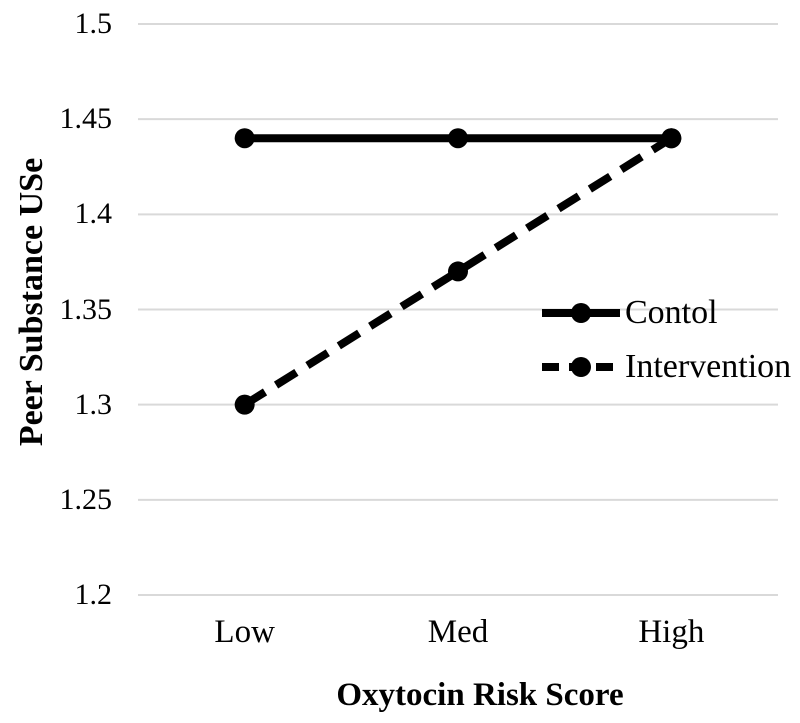 The height and width of the screenshot is (723, 800). Describe the element at coordinates (458, 632) in the screenshot. I see `x-axis-category-label: Med` at that location.